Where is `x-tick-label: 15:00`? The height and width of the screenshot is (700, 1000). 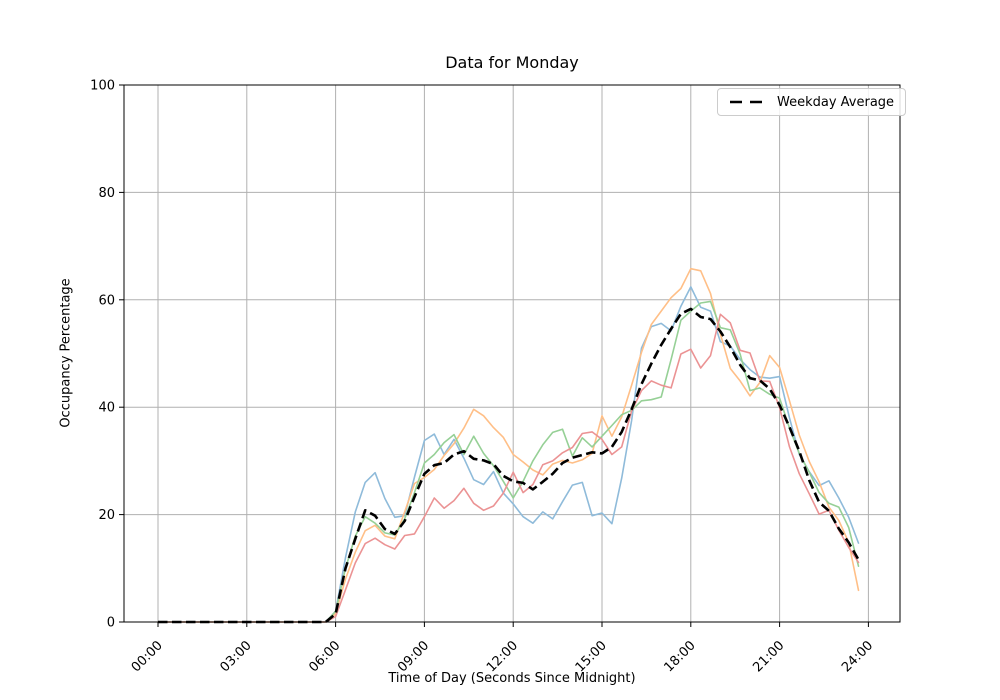
x-tick-label: 15:00 is located at coordinates (591, 656).